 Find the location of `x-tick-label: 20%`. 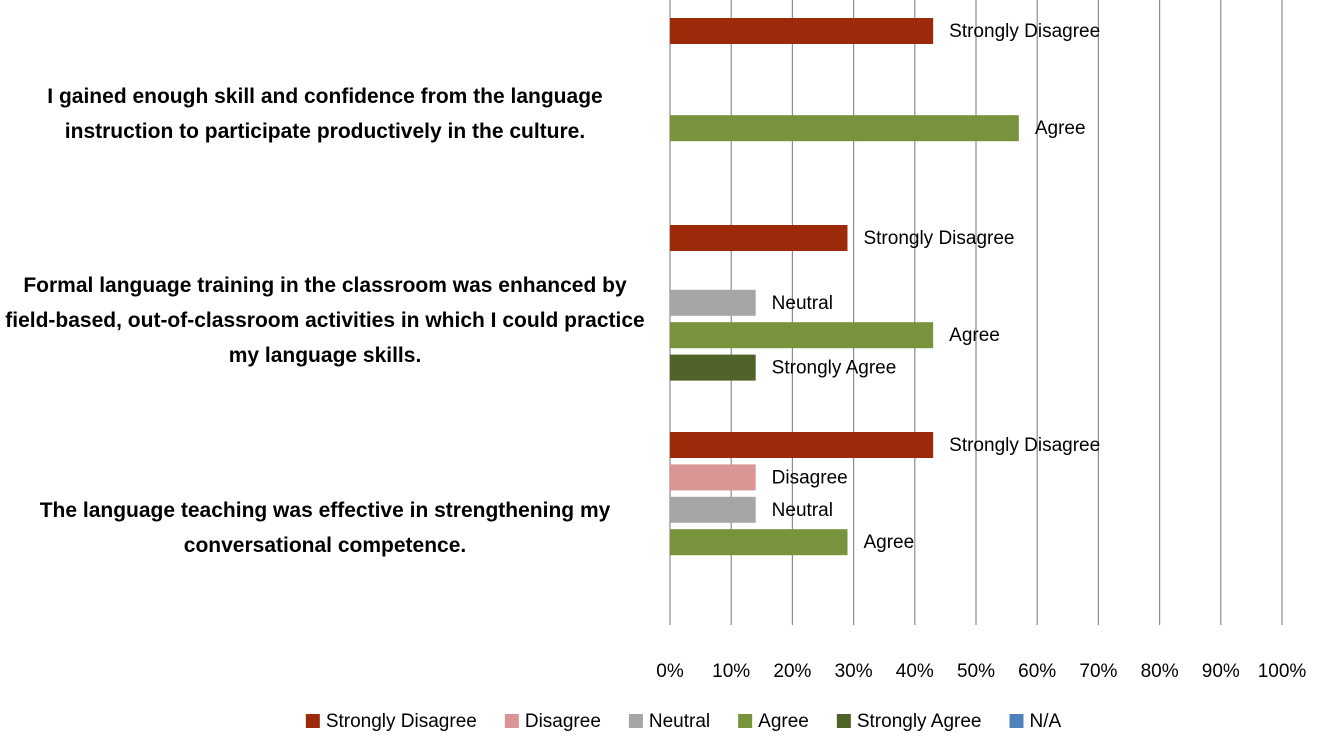

x-tick-label: 20% is located at coordinates (792, 671).